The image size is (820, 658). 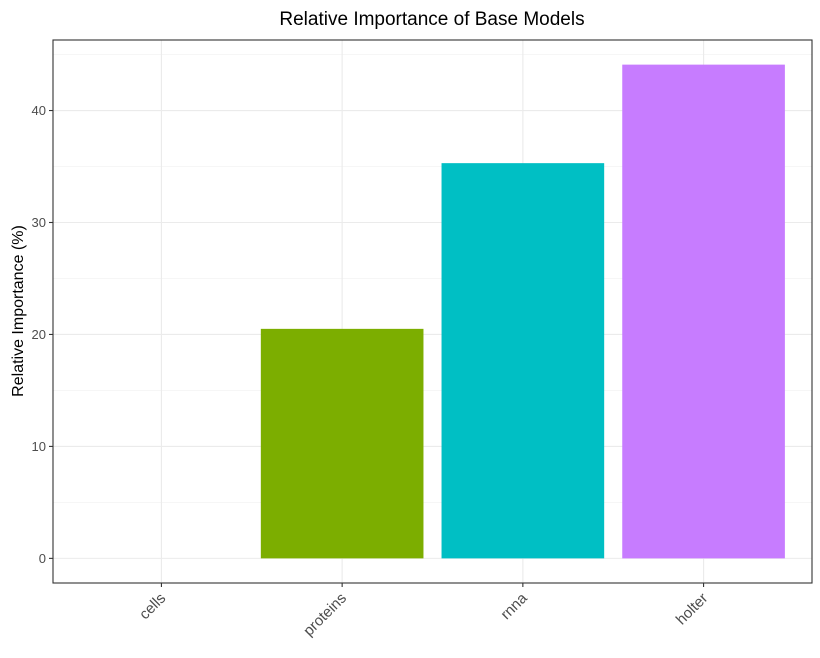 What do you see at coordinates (703, 311) in the screenshot?
I see `bar-holter` at bounding box center [703, 311].